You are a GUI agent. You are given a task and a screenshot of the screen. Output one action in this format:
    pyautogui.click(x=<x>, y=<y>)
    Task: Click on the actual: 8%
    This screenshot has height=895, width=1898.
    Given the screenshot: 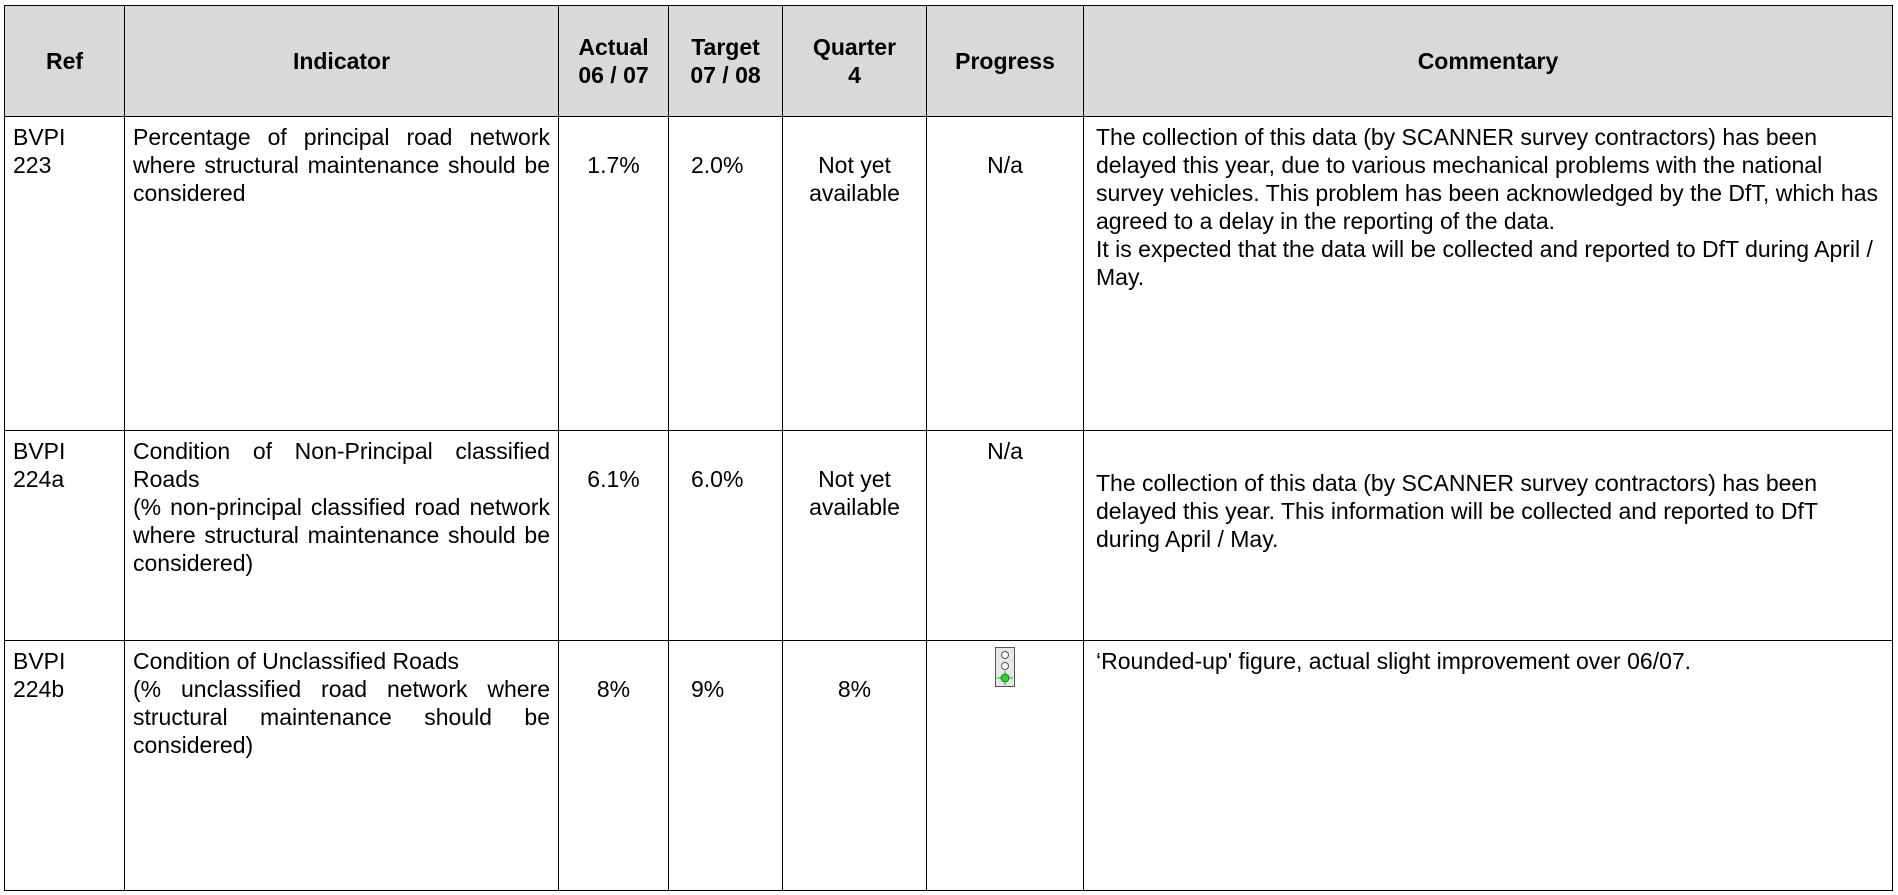 What is the action you would take?
    pyautogui.click(x=613, y=765)
    